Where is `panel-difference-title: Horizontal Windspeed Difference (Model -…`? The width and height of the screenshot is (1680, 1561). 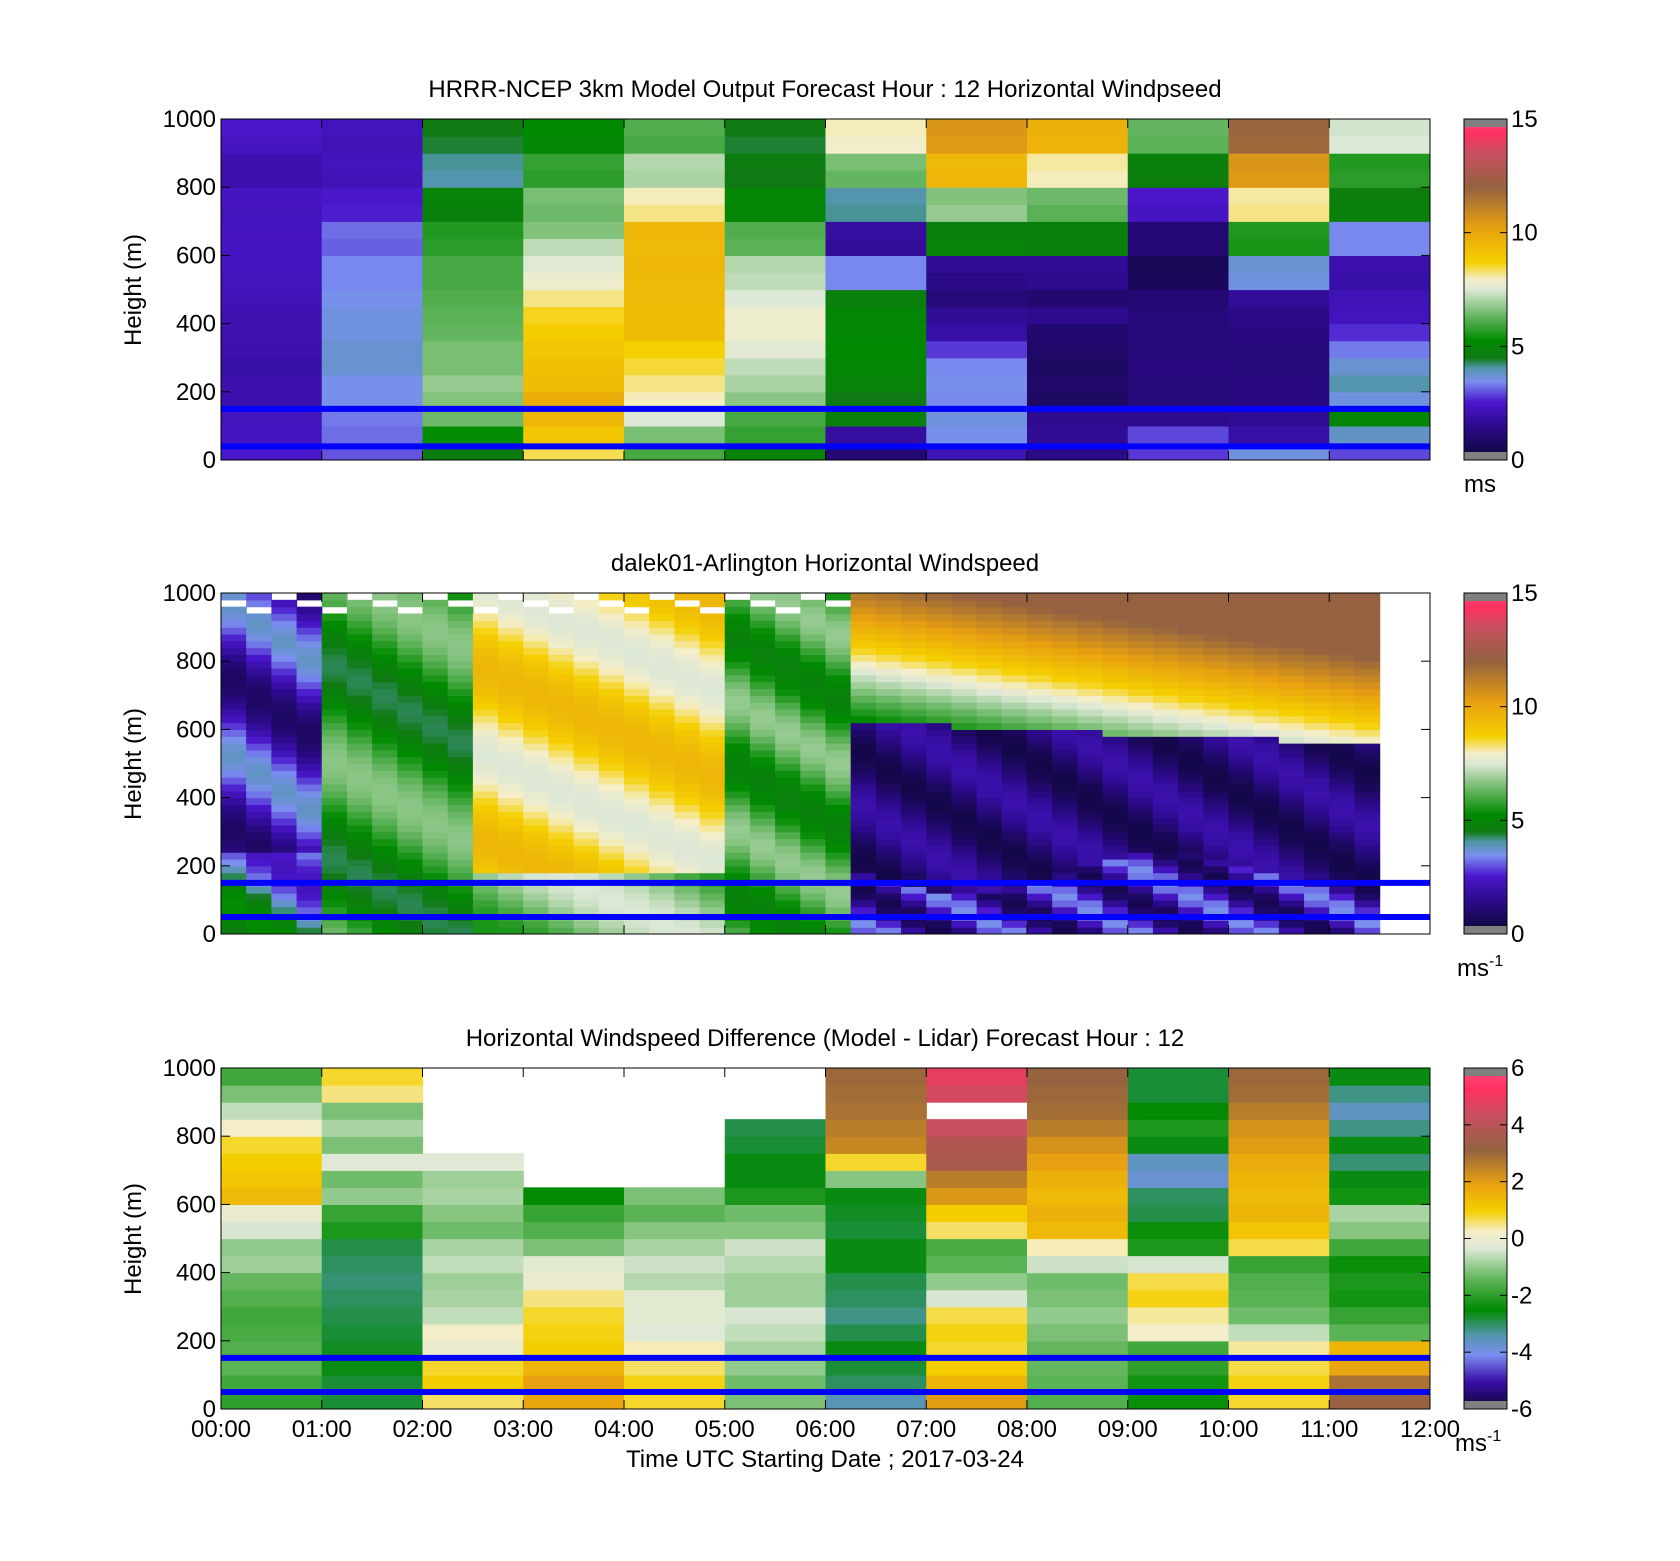
panel-difference-title: Horizontal Windspeed Difference (Model -… is located at coordinates (825, 1038).